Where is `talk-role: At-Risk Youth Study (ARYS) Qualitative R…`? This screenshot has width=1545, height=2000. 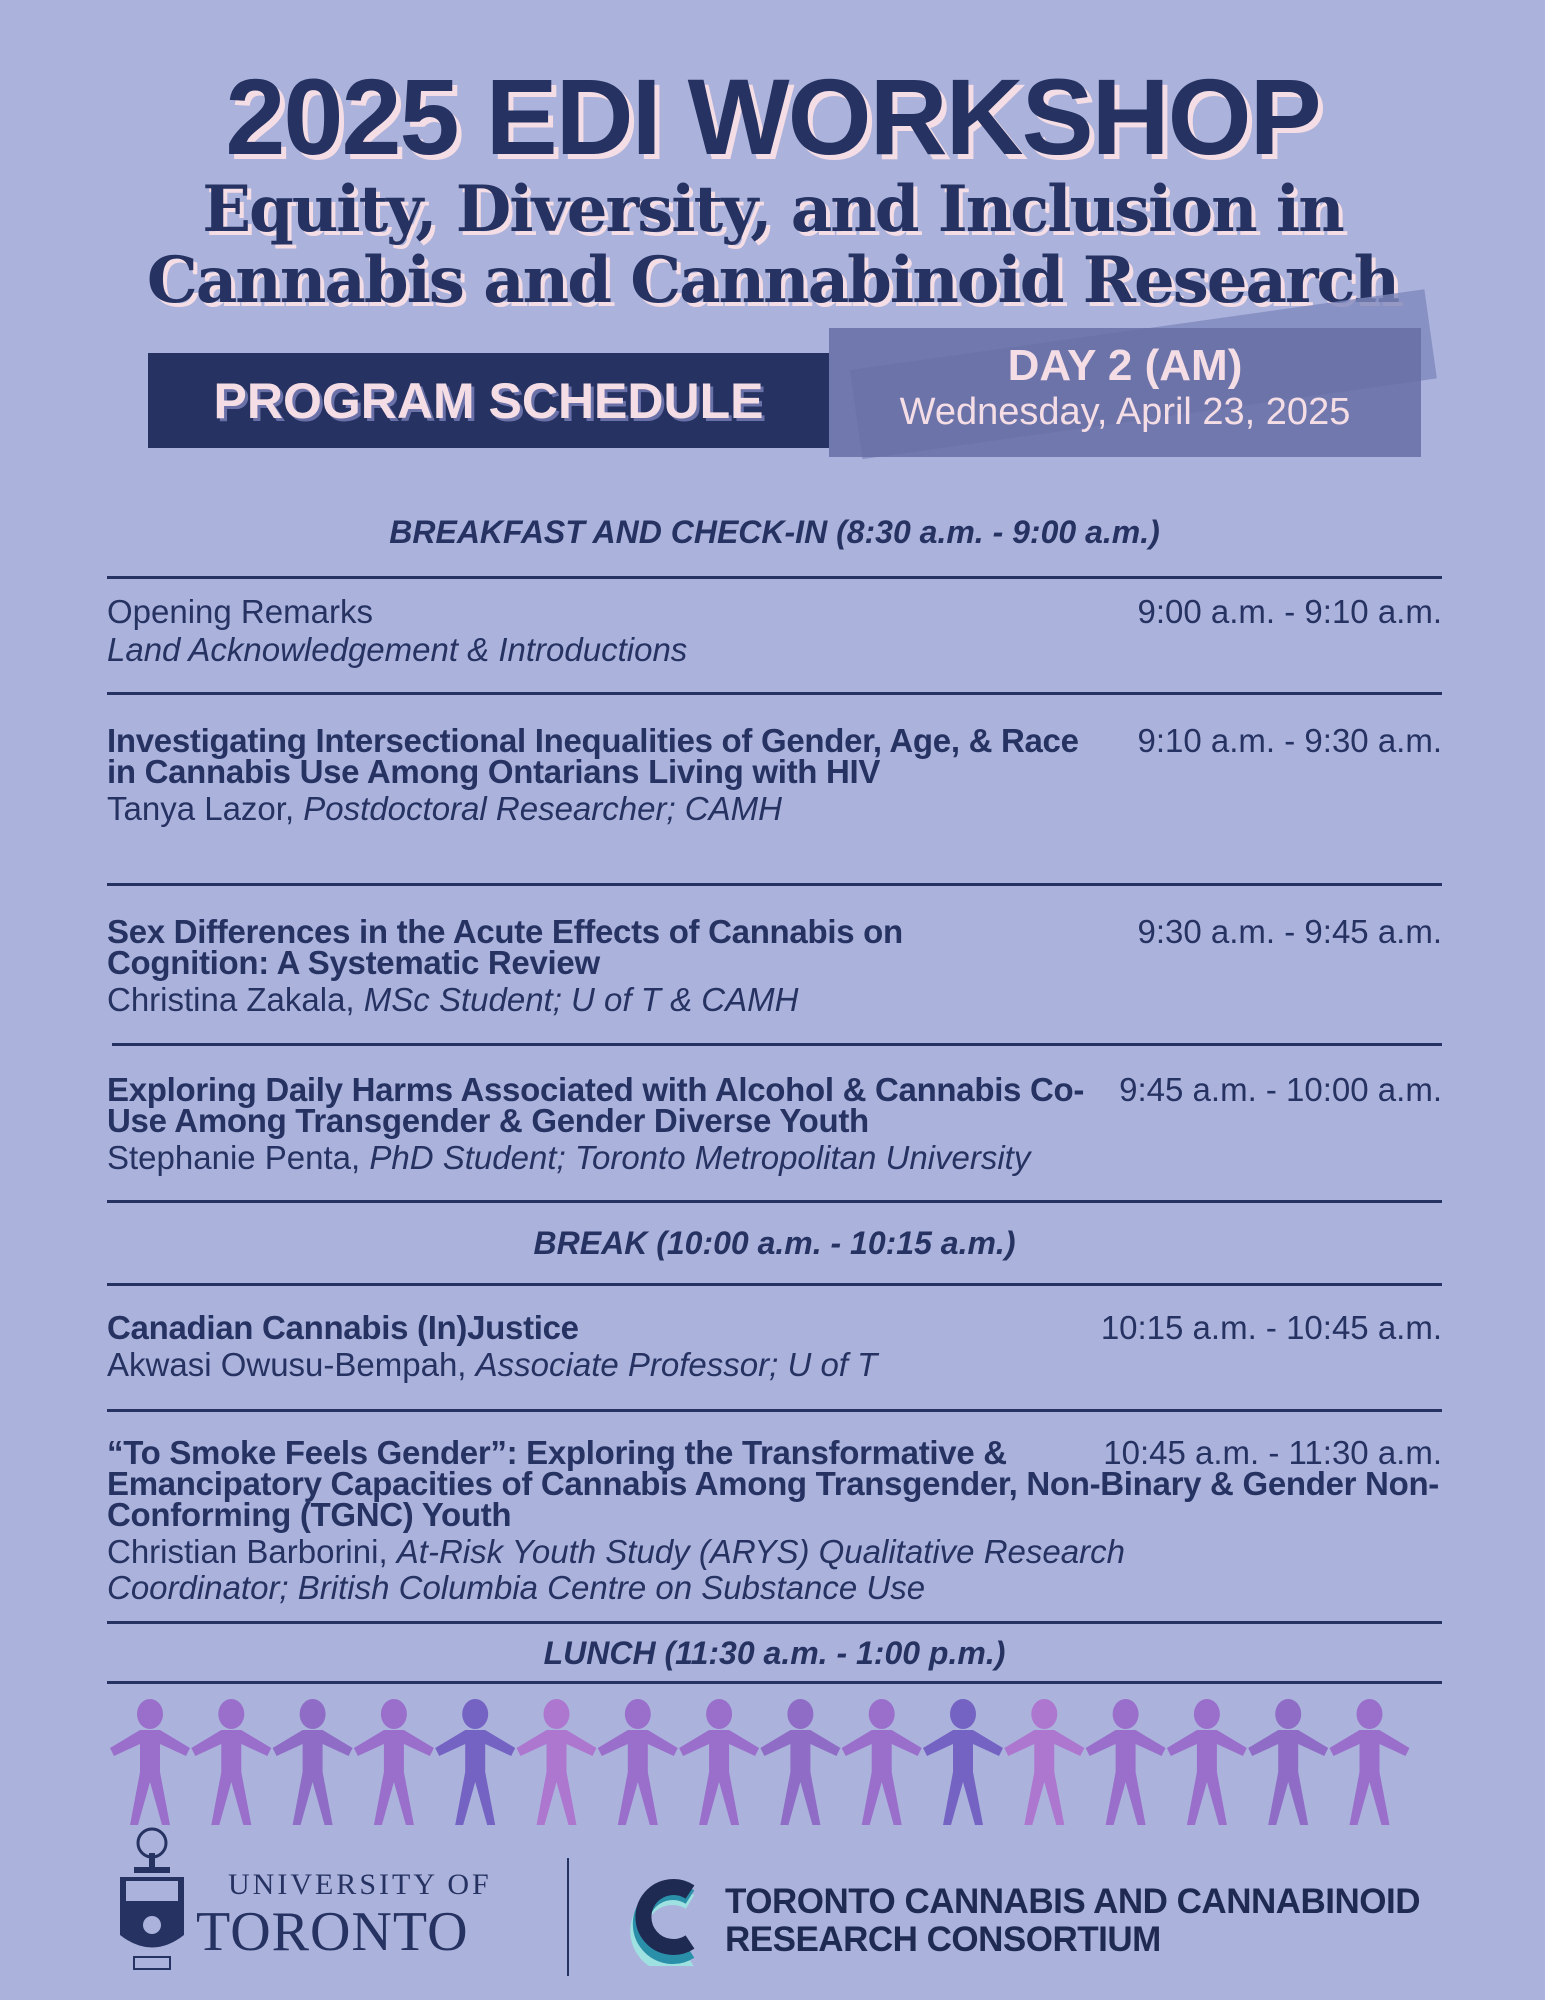 talk-role: At-Risk Youth Study (ARYS) Qualitative R… is located at coordinates (616, 1569).